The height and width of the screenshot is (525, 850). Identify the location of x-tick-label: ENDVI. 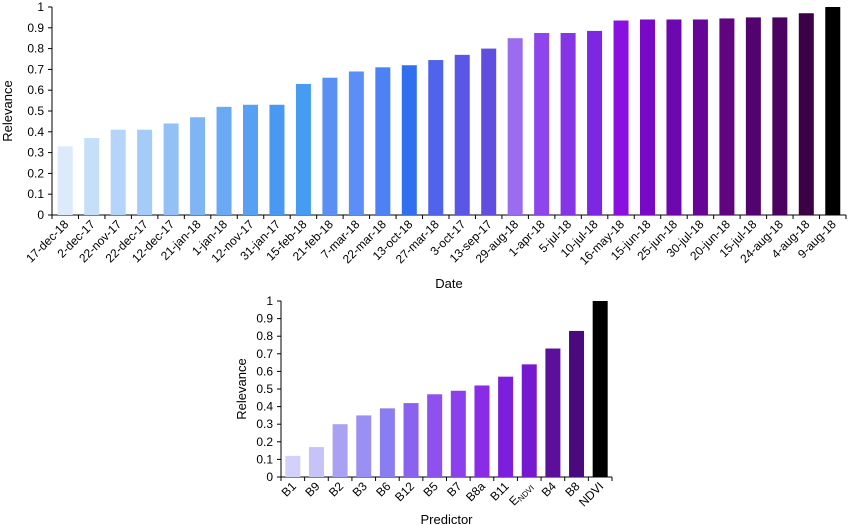
(521, 494).